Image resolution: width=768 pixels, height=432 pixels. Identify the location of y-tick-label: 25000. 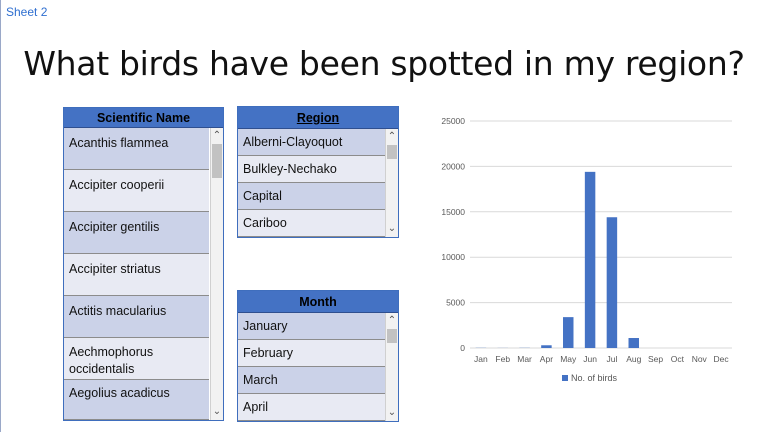
(453, 121).